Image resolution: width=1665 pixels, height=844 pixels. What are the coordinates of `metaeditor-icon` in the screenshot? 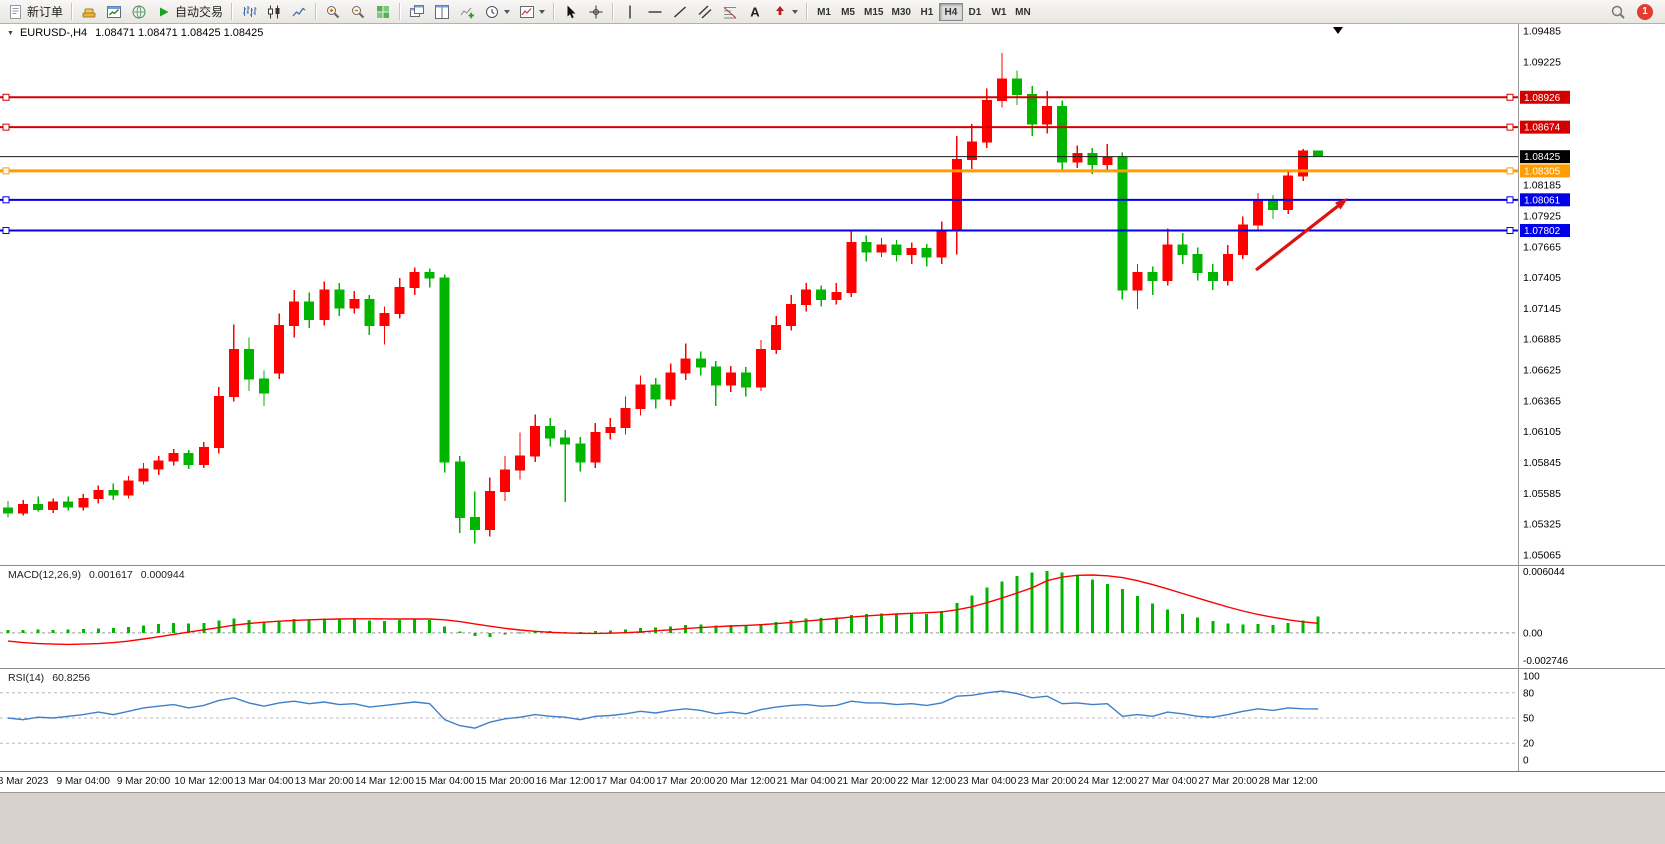 It's located at (89, 12).